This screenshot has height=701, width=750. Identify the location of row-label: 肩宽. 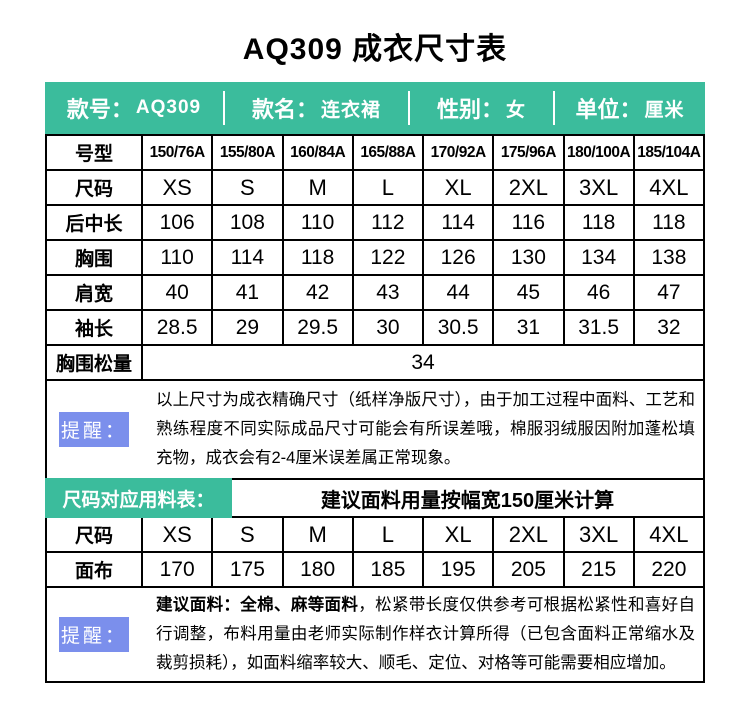
(94, 292).